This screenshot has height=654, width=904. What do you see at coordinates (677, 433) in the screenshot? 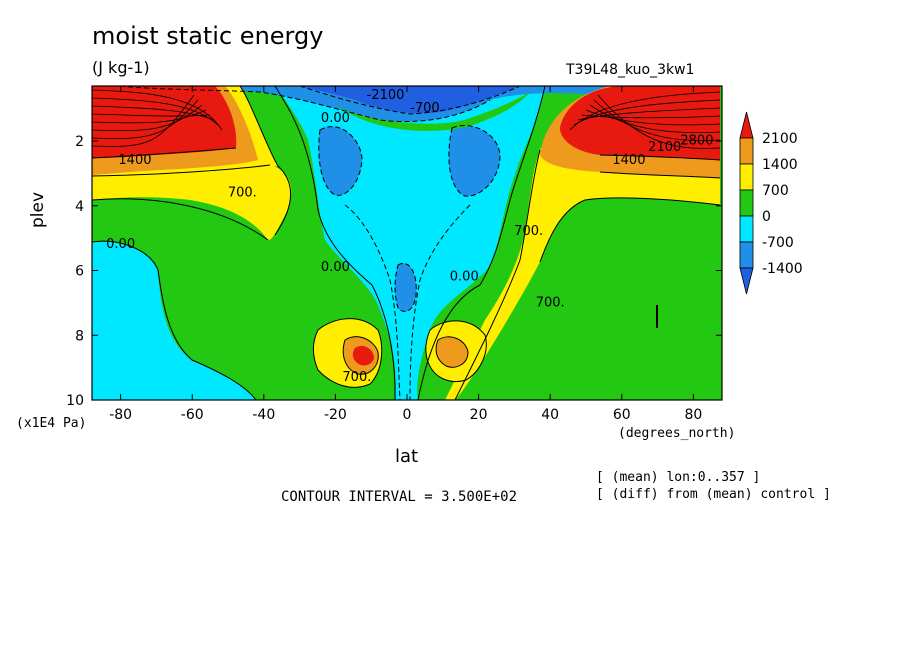
I see `x-axis-units: (degrees_north)` at bounding box center [677, 433].